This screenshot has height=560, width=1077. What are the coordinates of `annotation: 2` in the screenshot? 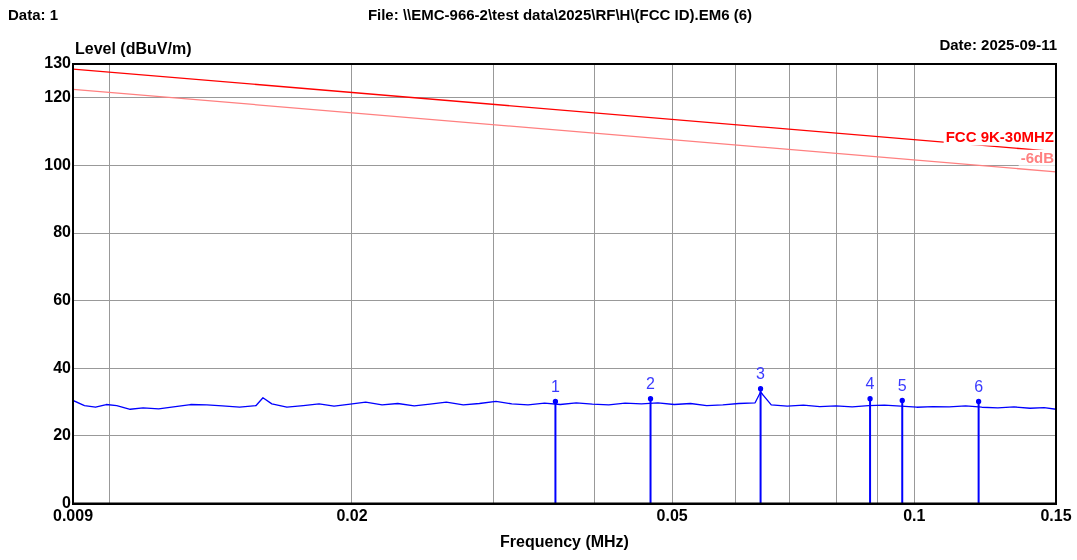 It's located at (651, 384).